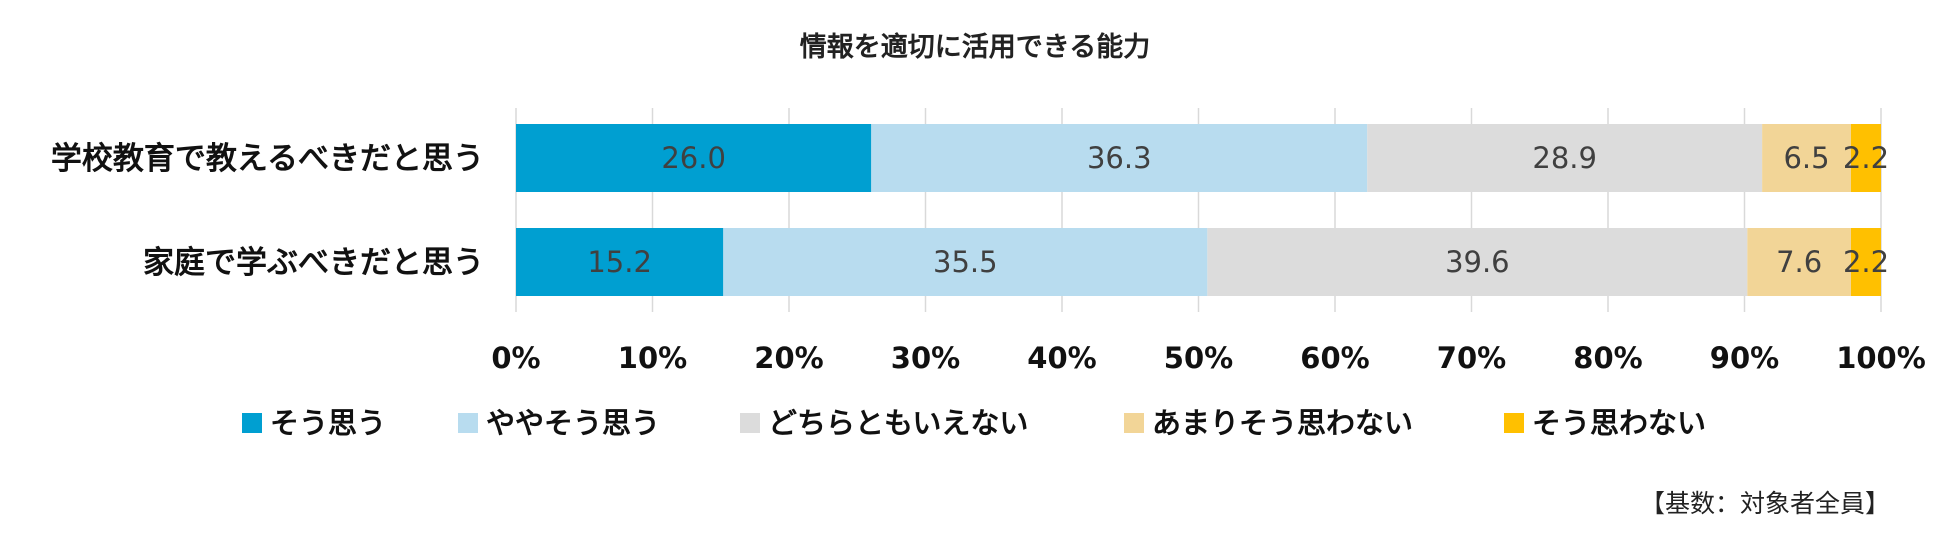 The height and width of the screenshot is (536, 1950). Describe the element at coordinates (328, 423) in the screenshot. I see `legend-label: そう思う` at that location.